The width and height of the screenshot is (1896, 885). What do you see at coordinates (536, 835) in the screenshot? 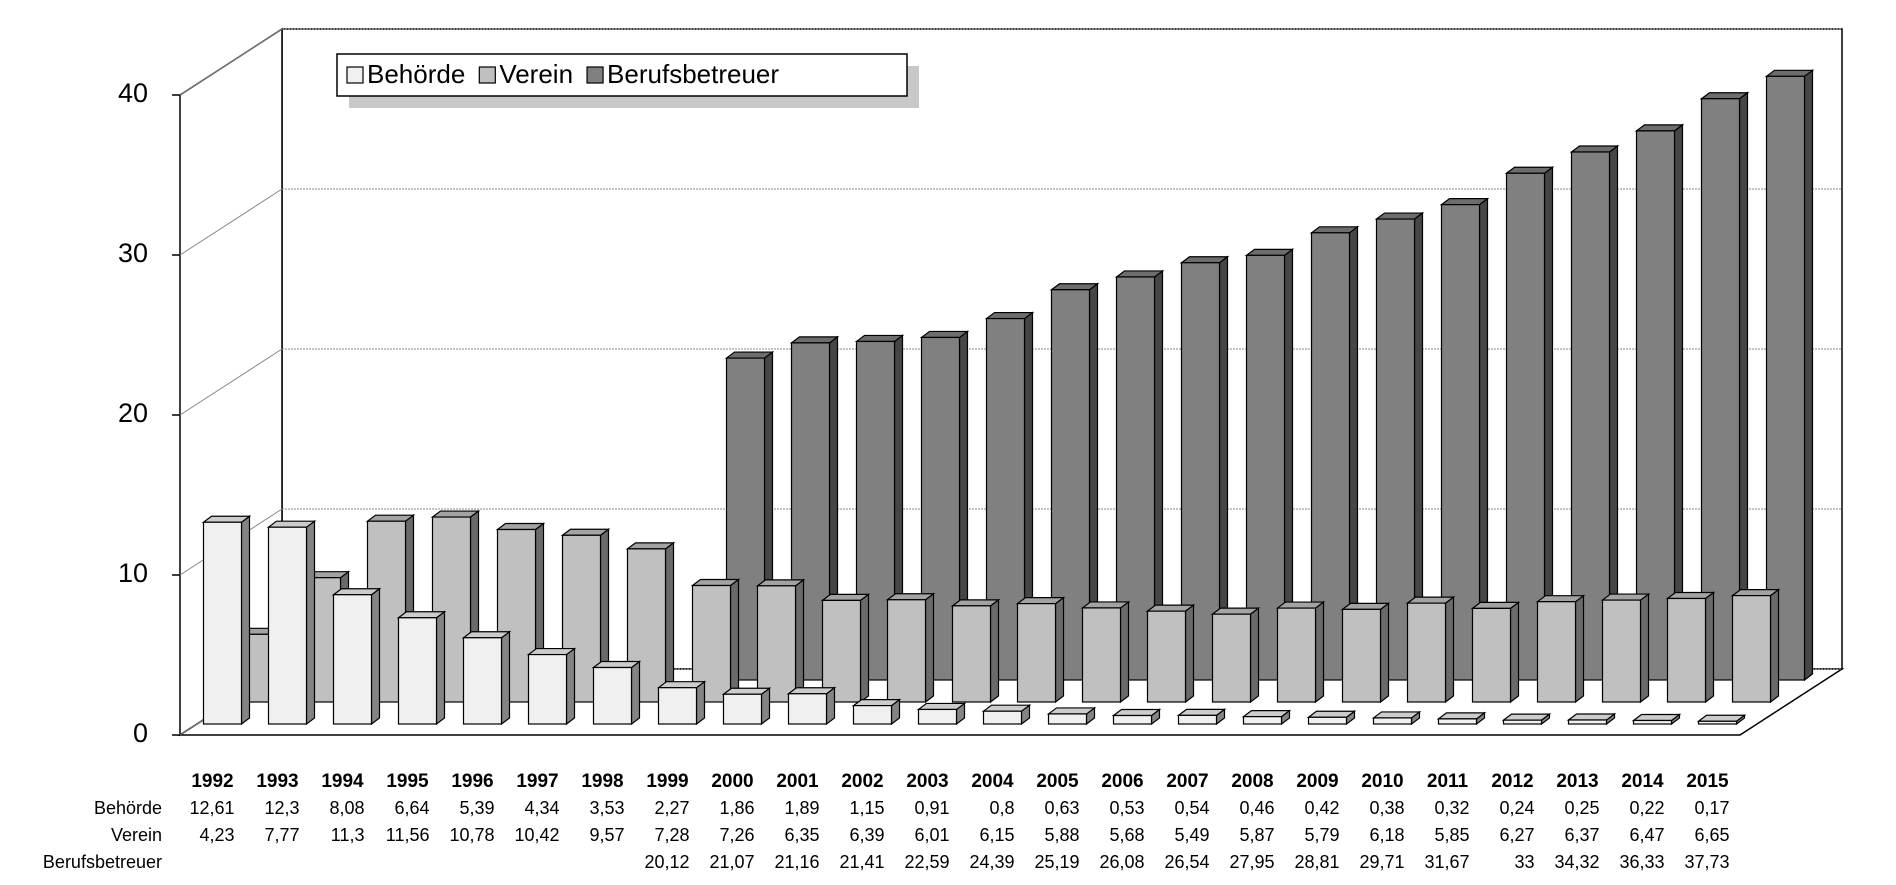
I see `table-value: 10,42` at bounding box center [536, 835].